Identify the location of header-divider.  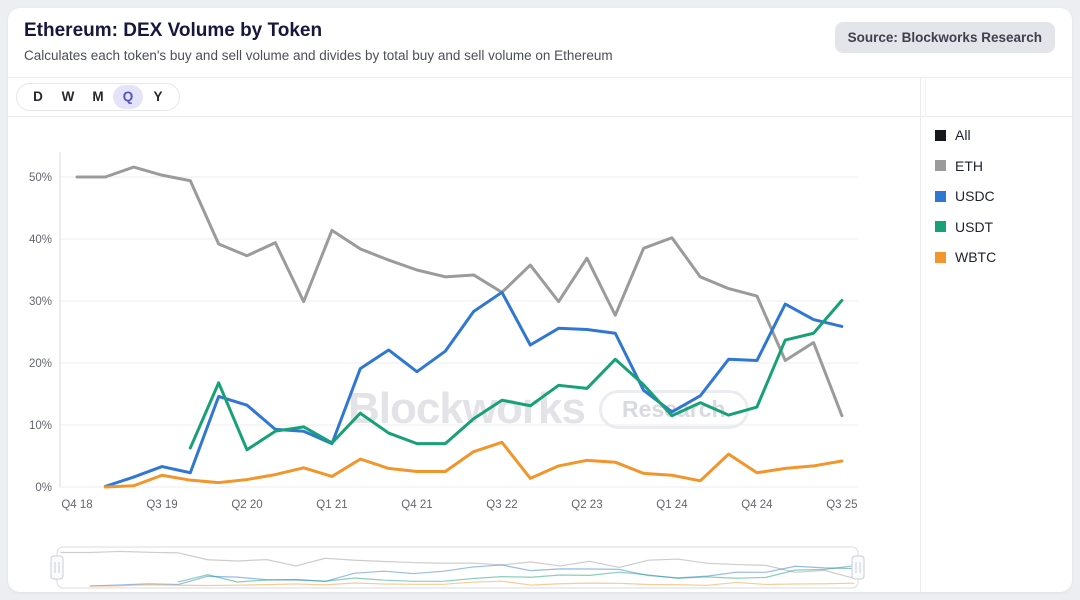
(540, 77).